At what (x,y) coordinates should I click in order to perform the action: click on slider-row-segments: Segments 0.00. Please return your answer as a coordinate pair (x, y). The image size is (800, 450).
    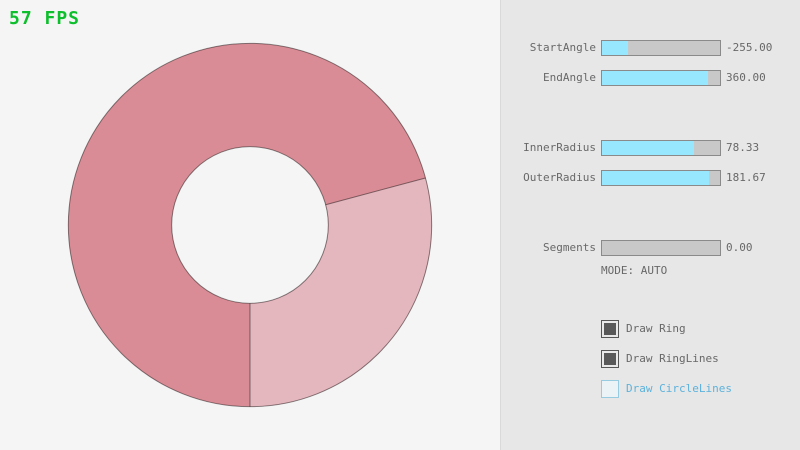
    Looking at the image, I should click on (650, 248).